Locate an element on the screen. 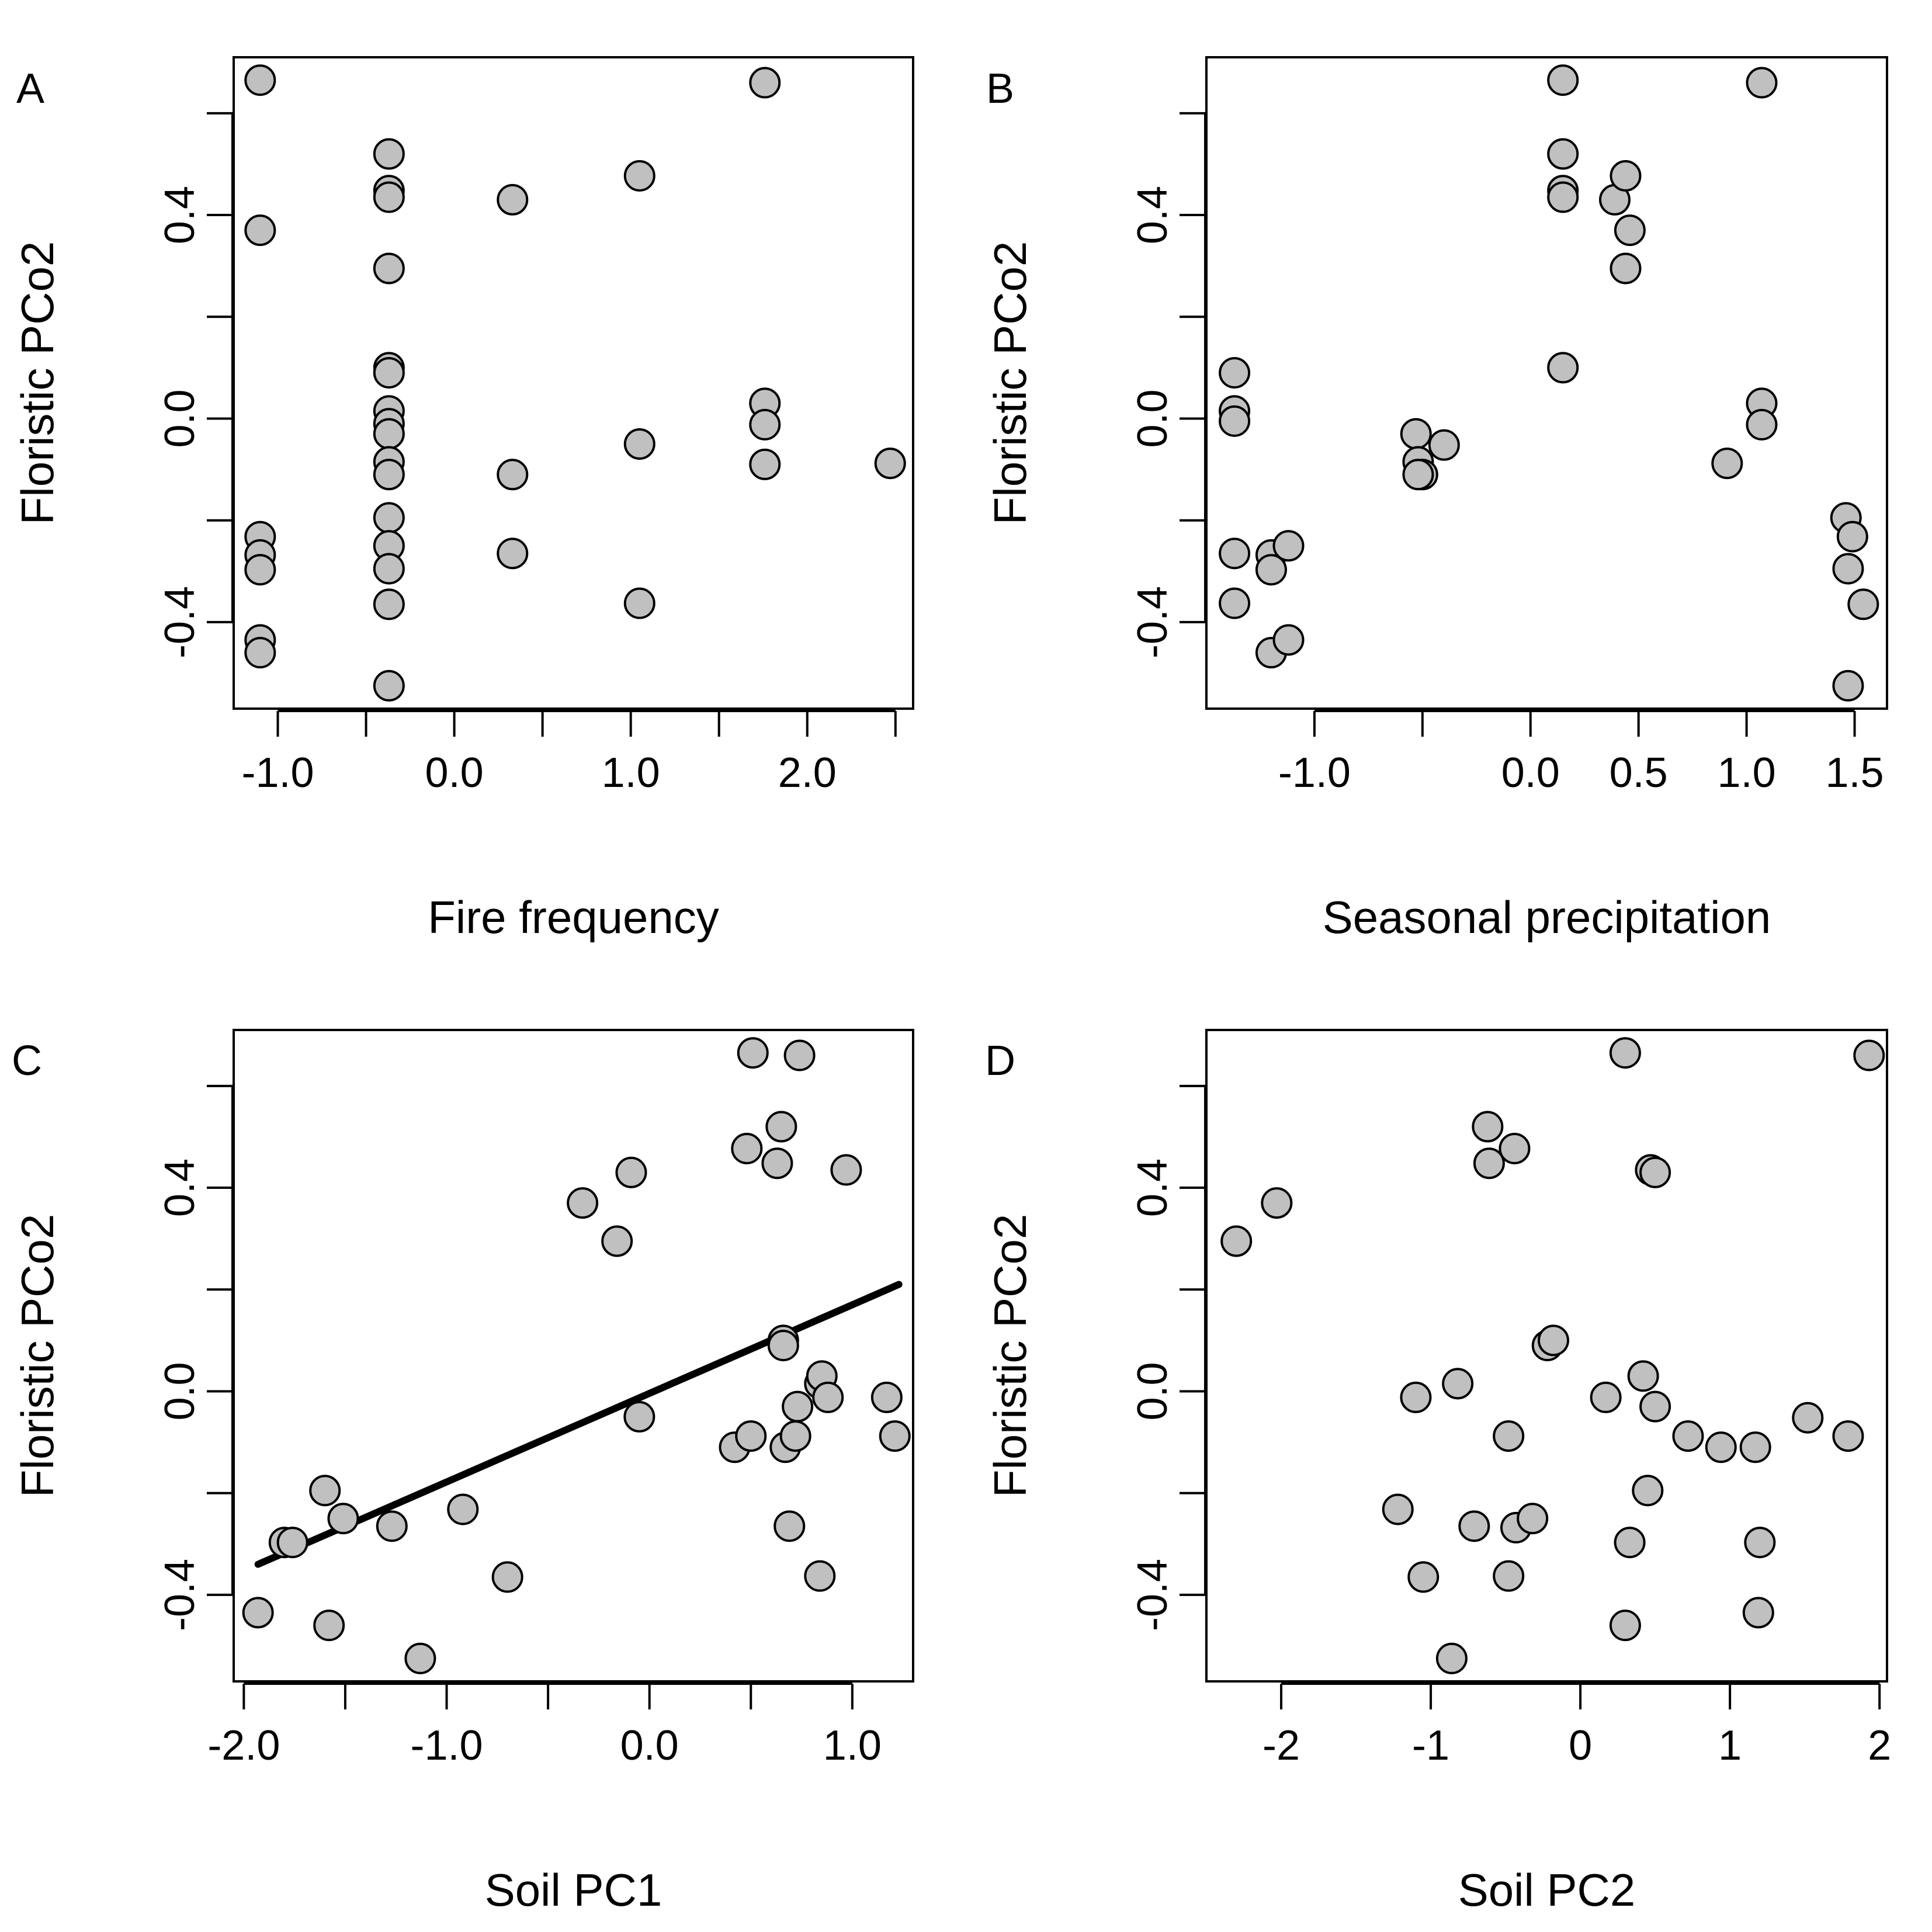 The image size is (1932, 1932). x-tick-label: -2 is located at coordinates (1281, 1745).